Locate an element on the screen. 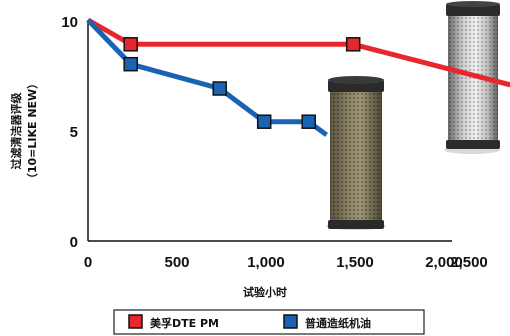 The width and height of the screenshot is (510, 336). legend: 美孚DTE PM 普通造纸机油 is located at coordinates (269, 322).